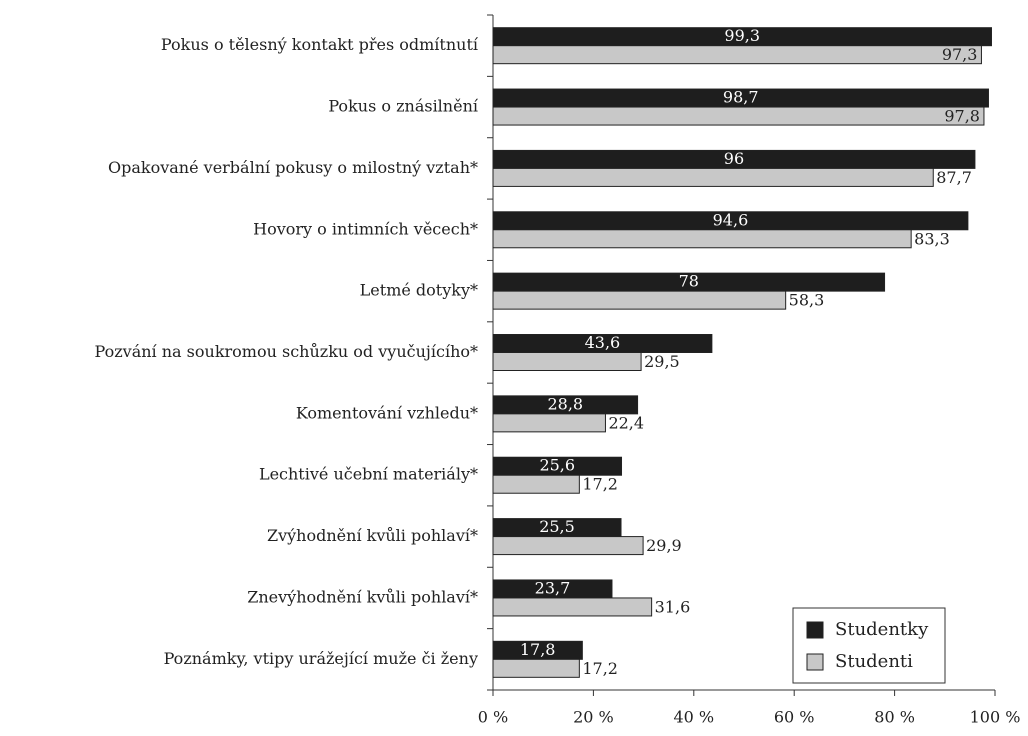 The width and height of the screenshot is (1028, 736). Describe the element at coordinates (593, 717) in the screenshot. I see `x-tick-label: 20 %` at that location.